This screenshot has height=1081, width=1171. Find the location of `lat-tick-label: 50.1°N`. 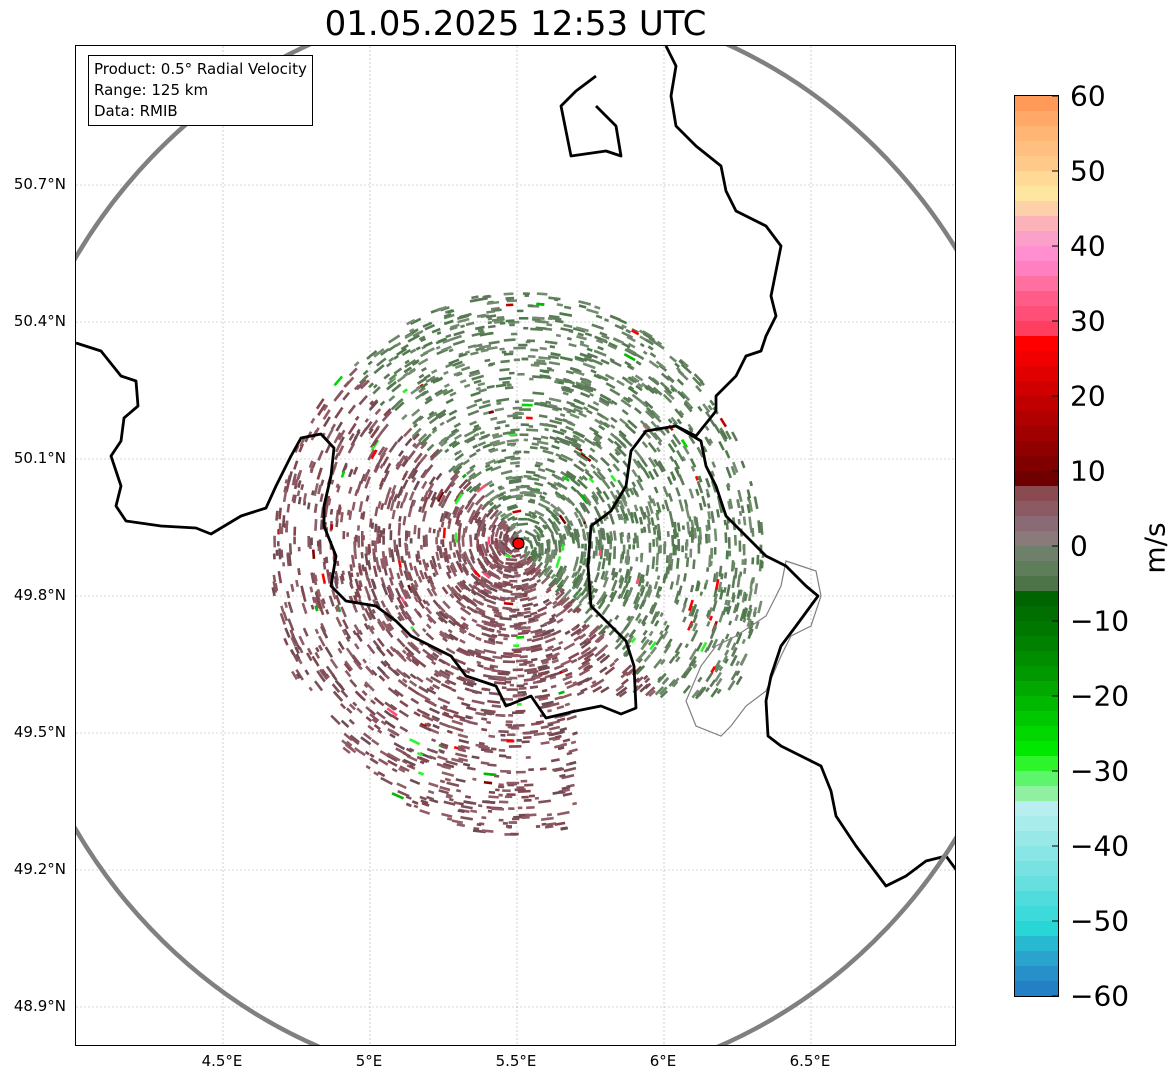

lat-tick-label: 50.1°N is located at coordinates (39, 458).